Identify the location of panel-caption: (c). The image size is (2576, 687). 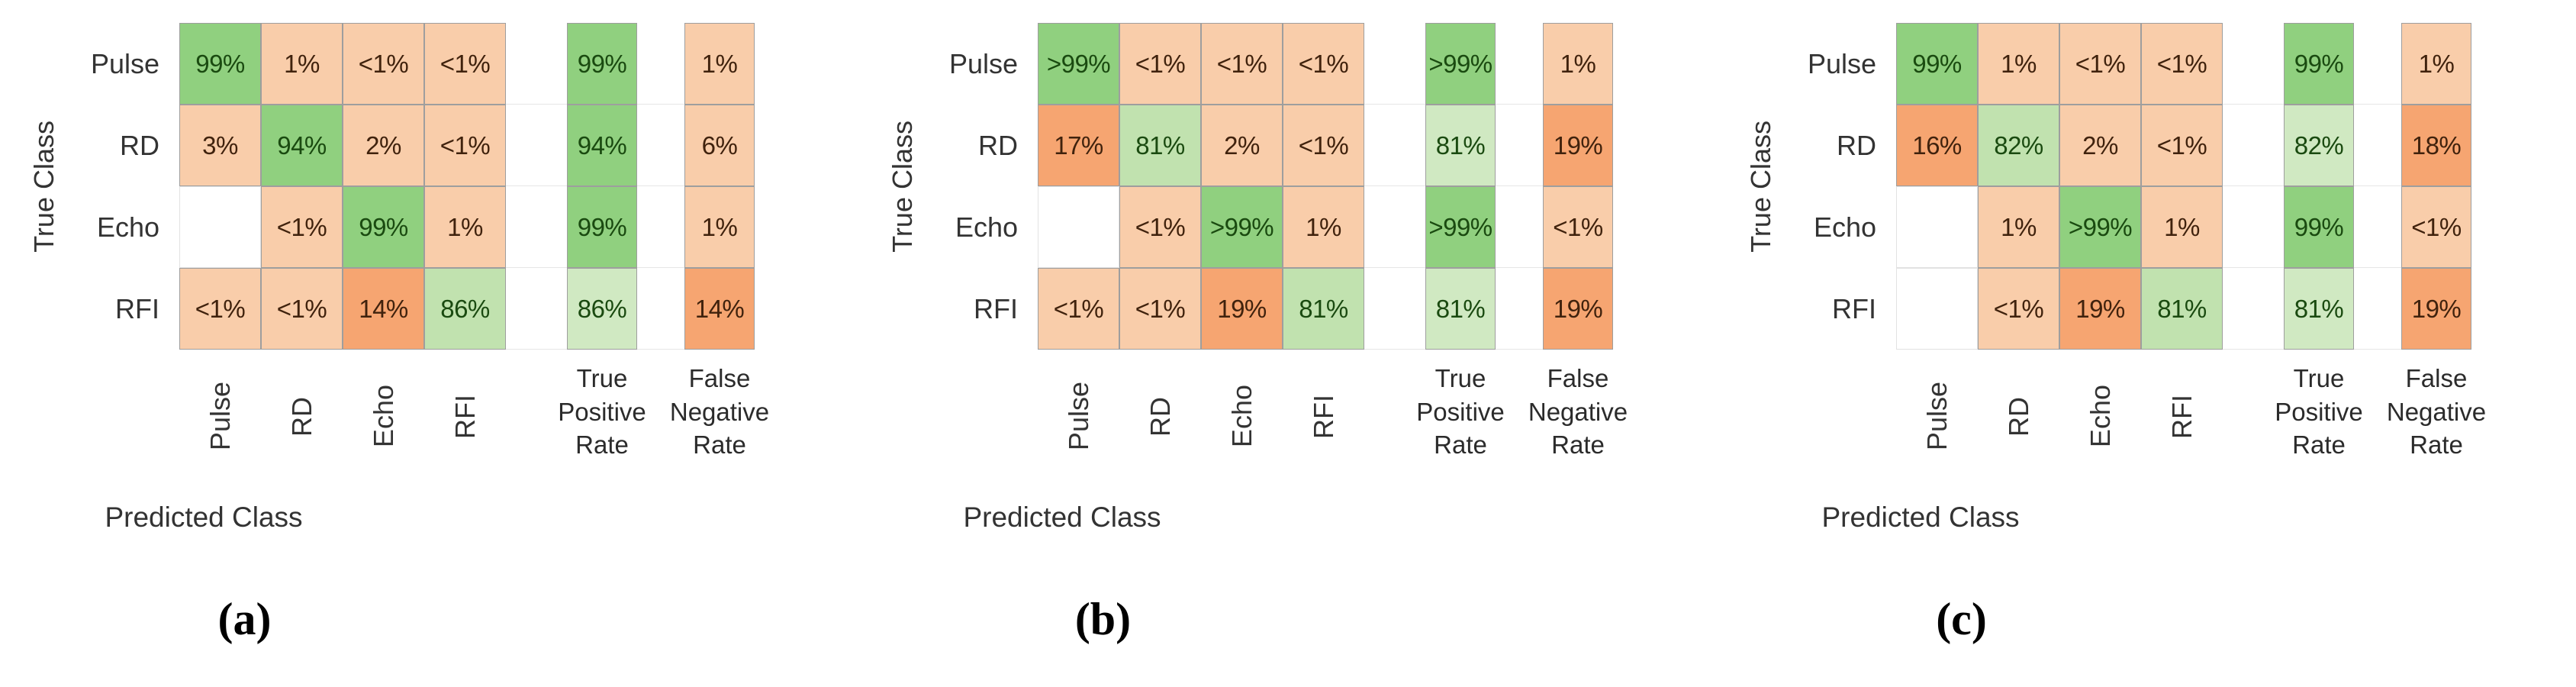
(1961, 619).